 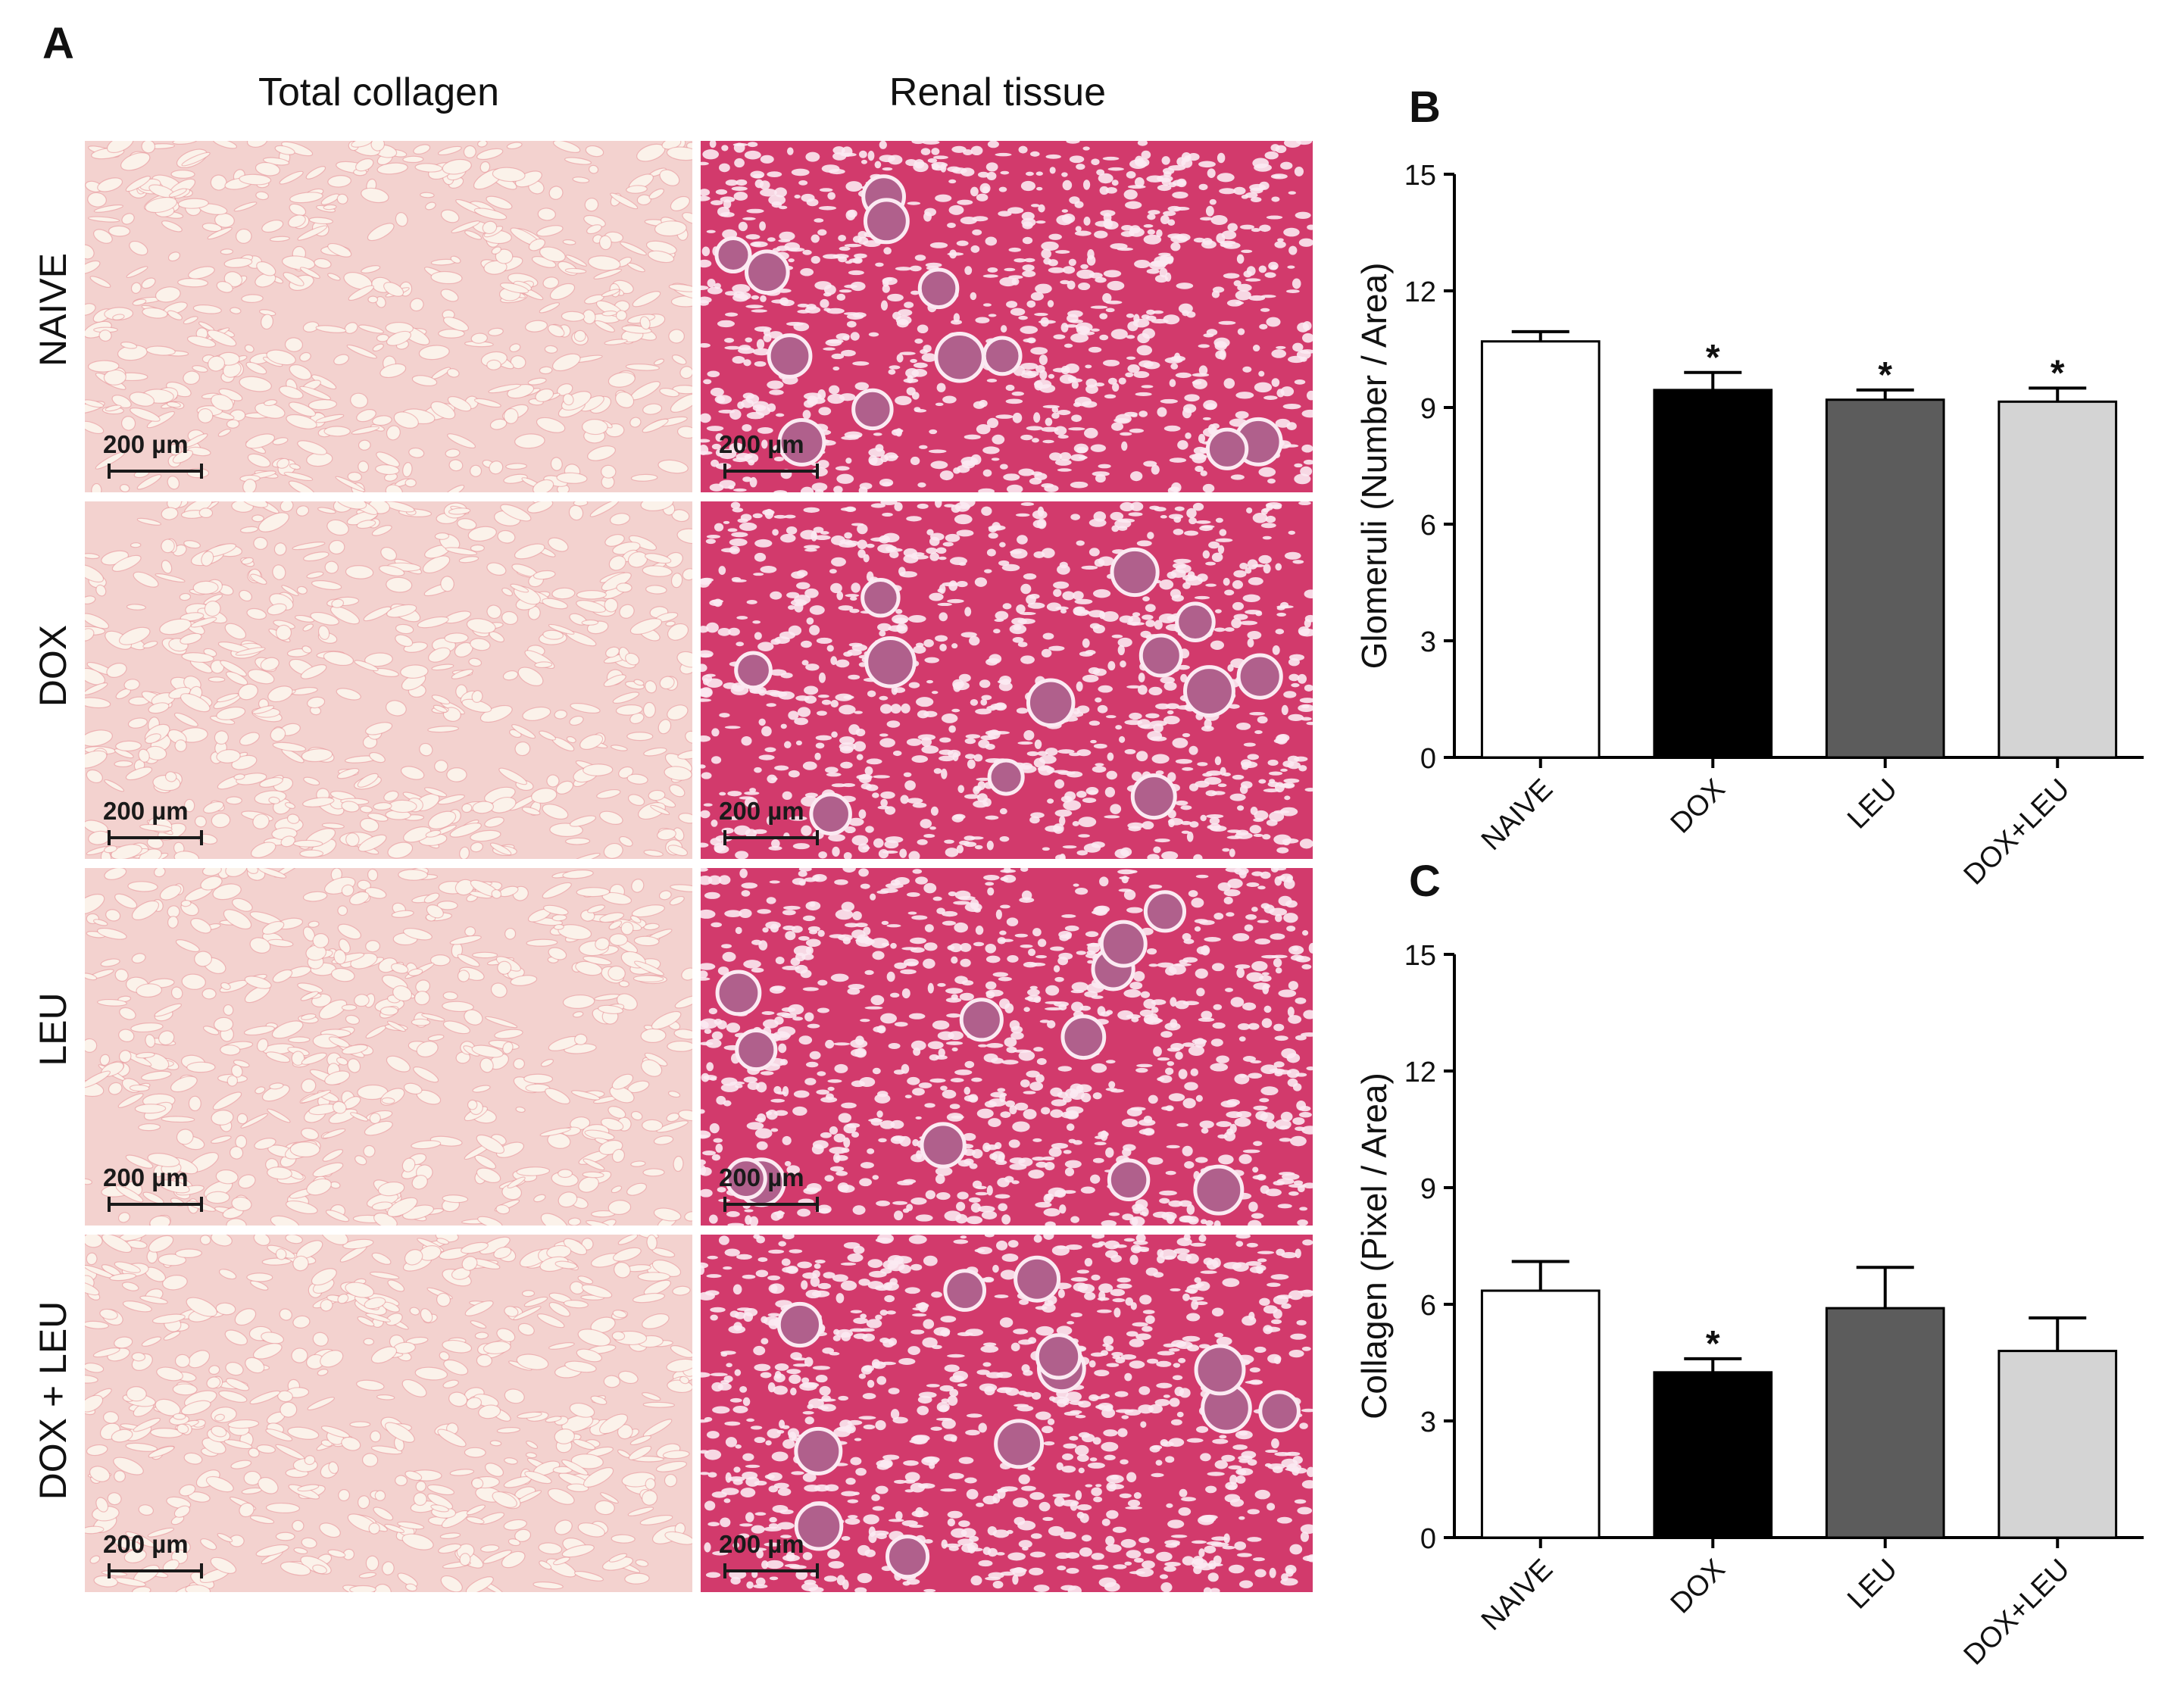 What do you see at coordinates (1873, 804) in the screenshot?
I see `chart-b-x-tick-label: LEU` at bounding box center [1873, 804].